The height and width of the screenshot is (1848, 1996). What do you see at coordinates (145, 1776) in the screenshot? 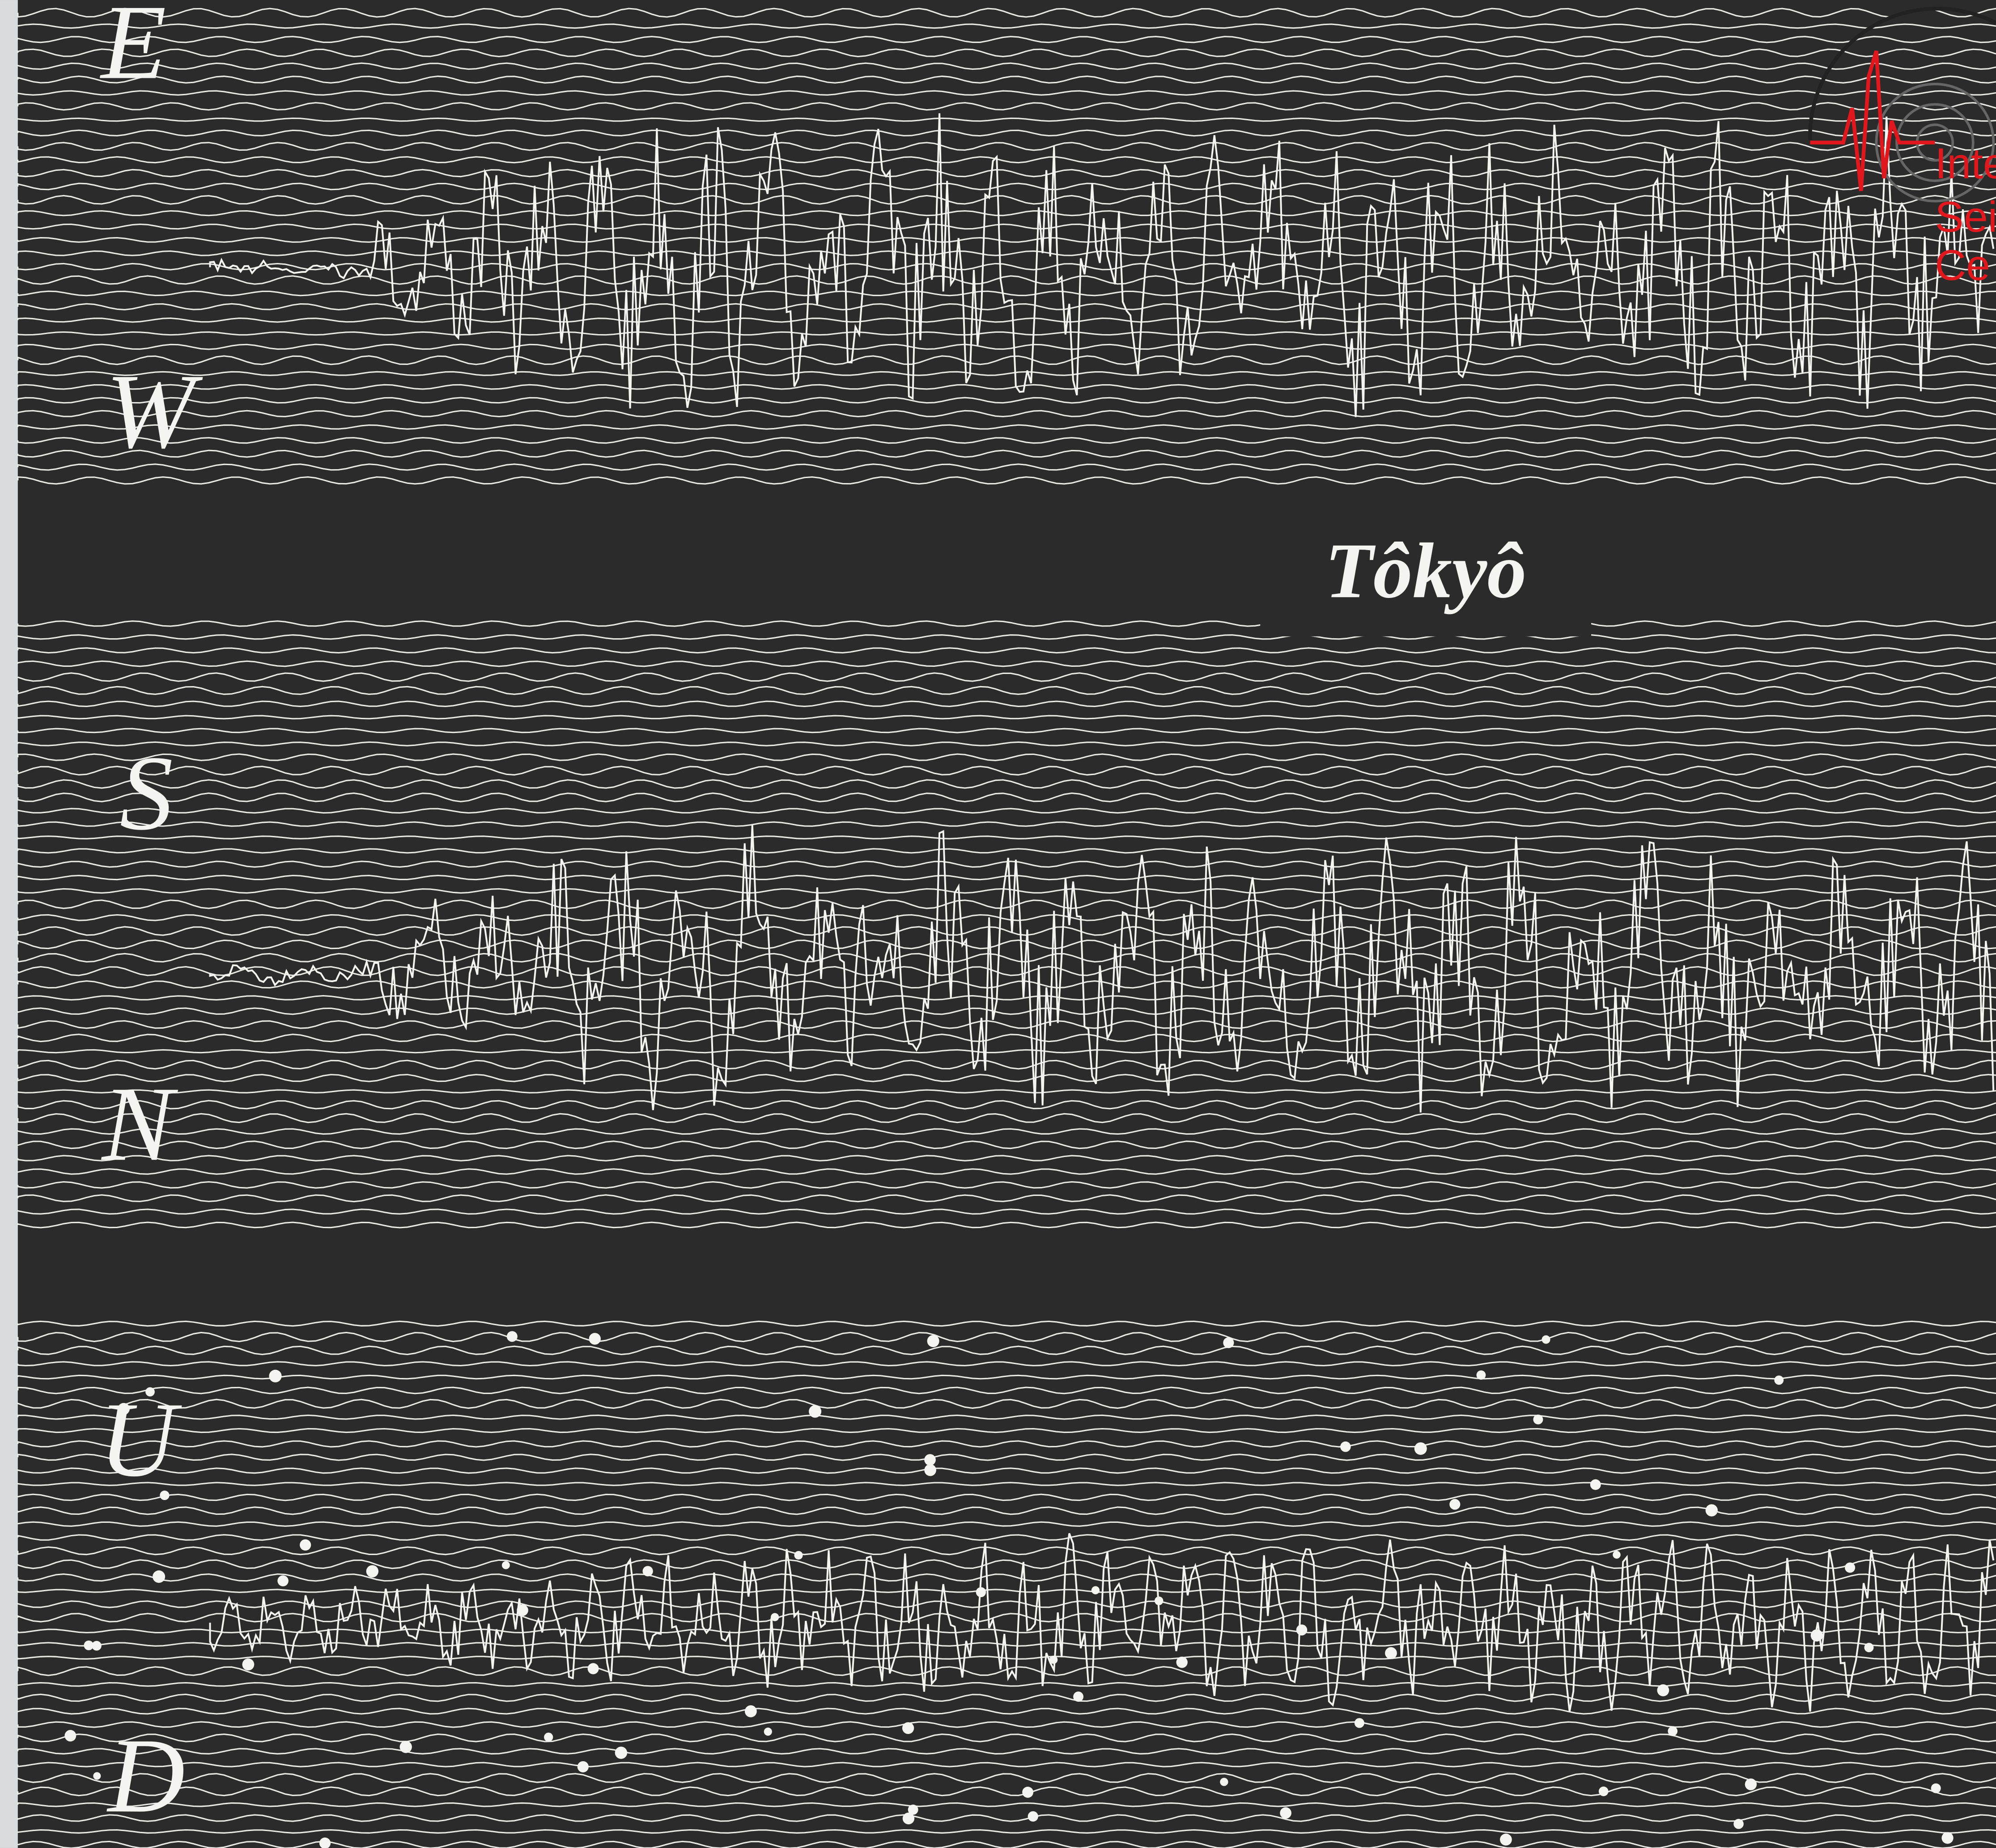
I see `component-label: D` at bounding box center [145, 1776].